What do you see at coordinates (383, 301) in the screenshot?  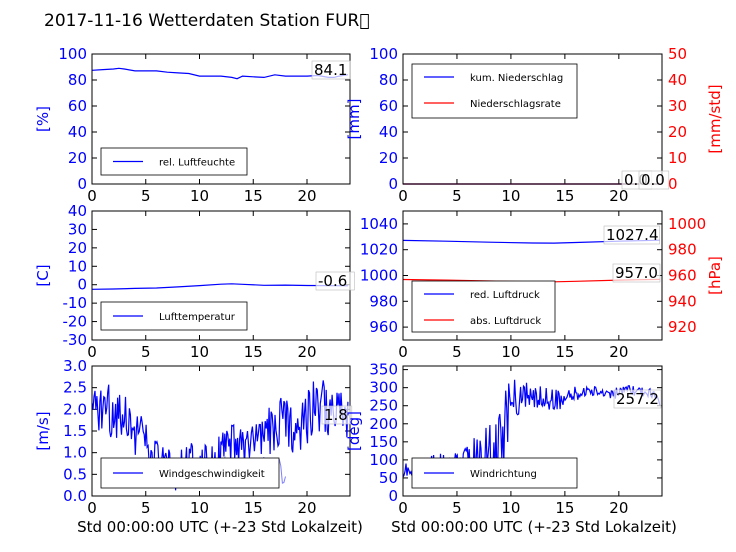 I see `y-tick-label: 980` at bounding box center [383, 301].